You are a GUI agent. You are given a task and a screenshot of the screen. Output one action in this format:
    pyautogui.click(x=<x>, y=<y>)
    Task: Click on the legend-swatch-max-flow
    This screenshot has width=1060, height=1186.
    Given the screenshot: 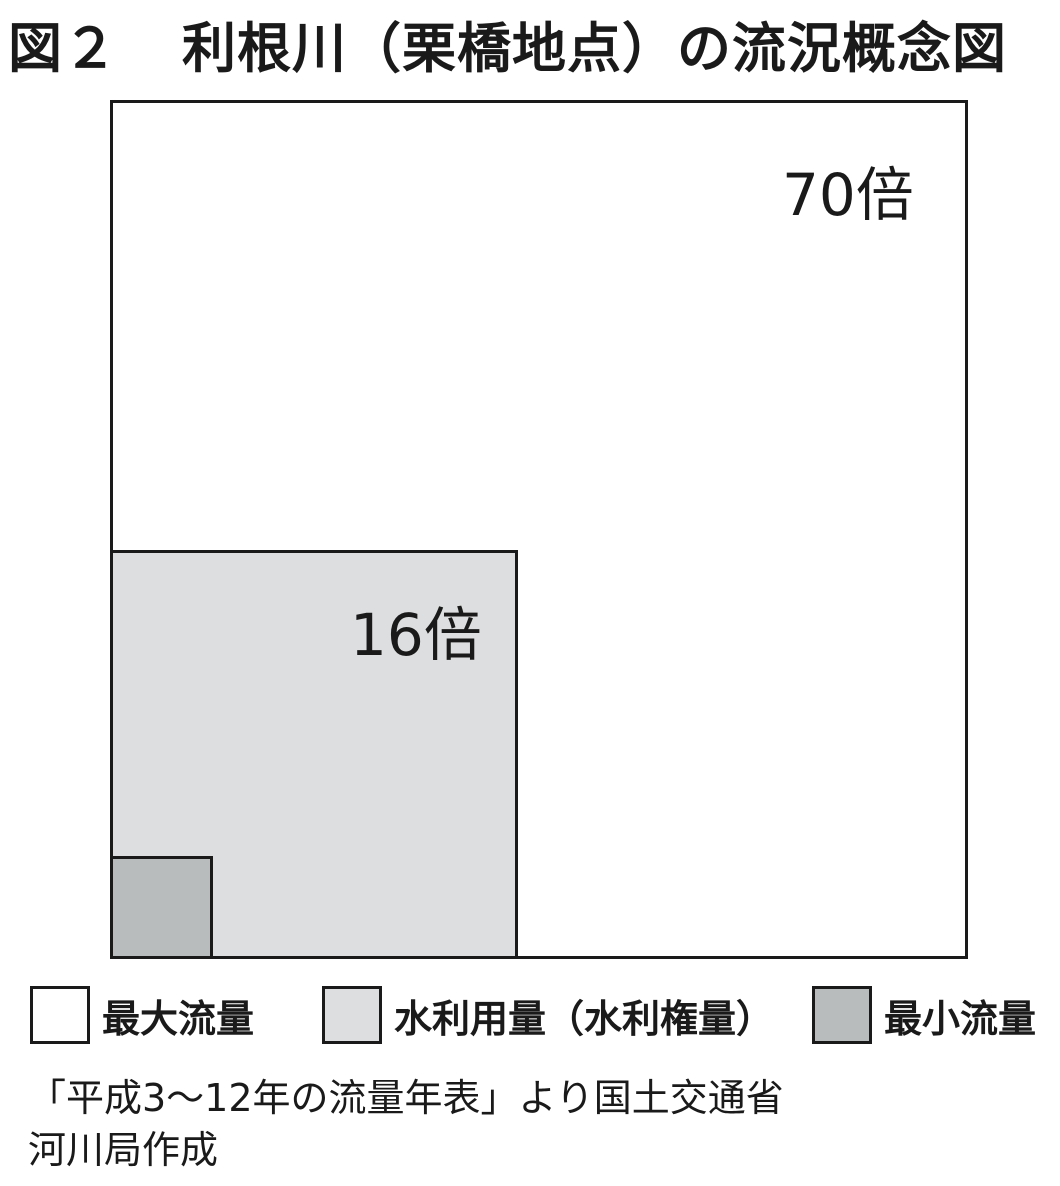 What is the action you would take?
    pyautogui.click(x=60, y=1015)
    